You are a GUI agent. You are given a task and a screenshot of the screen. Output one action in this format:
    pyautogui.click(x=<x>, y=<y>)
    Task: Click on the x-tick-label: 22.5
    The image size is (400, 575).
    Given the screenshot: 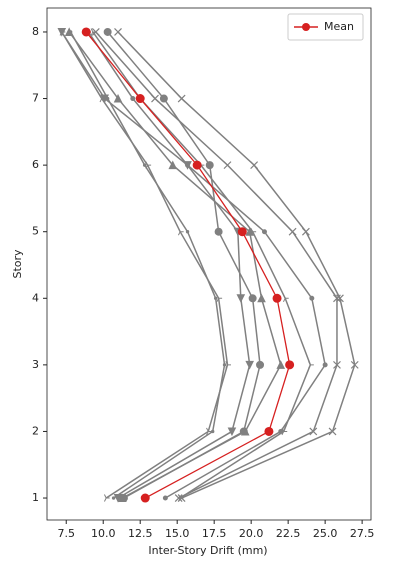 What is the action you would take?
    pyautogui.click(x=288, y=533)
    